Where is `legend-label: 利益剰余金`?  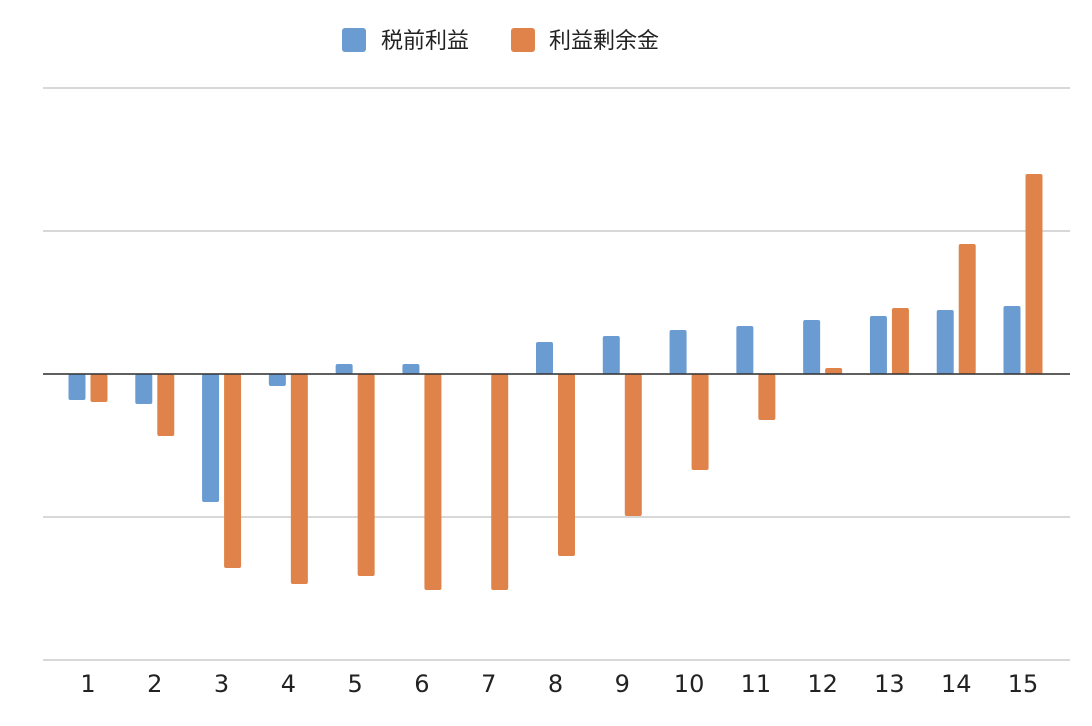 legend-label: 利益剰余金 is located at coordinates (604, 41).